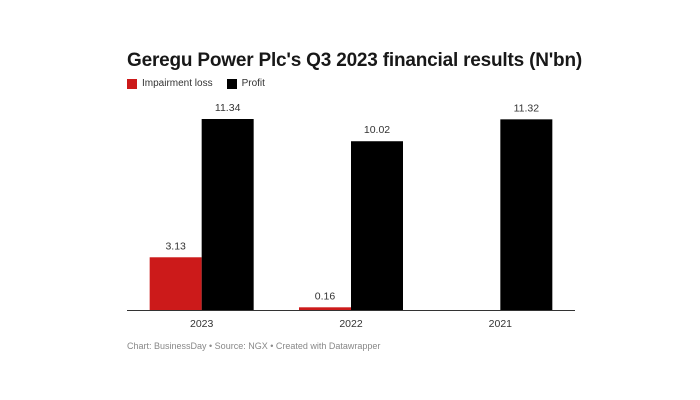 The height and width of the screenshot is (400, 700). What do you see at coordinates (132, 83) in the screenshot?
I see `legend-swatch-impairment` at bounding box center [132, 83].